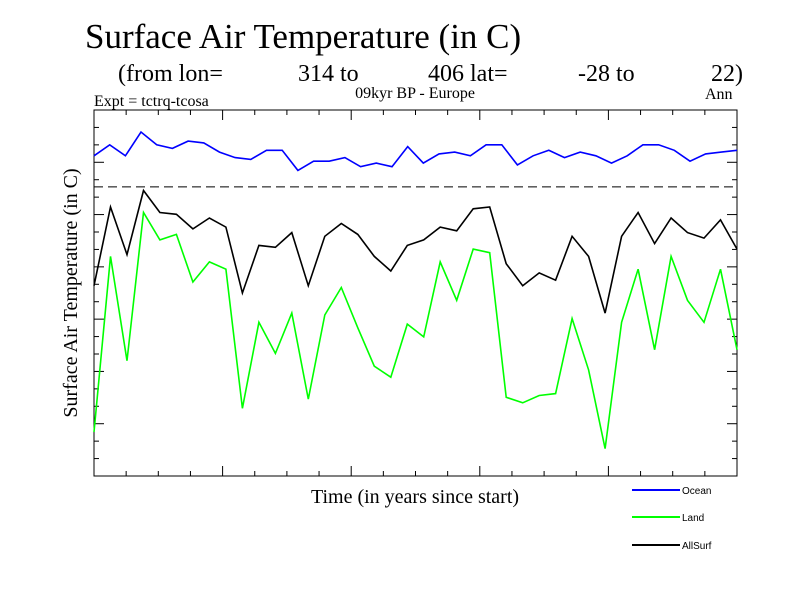 This screenshot has width=800, height=600. I want to click on lon-start: 314 to, so click(328, 74).